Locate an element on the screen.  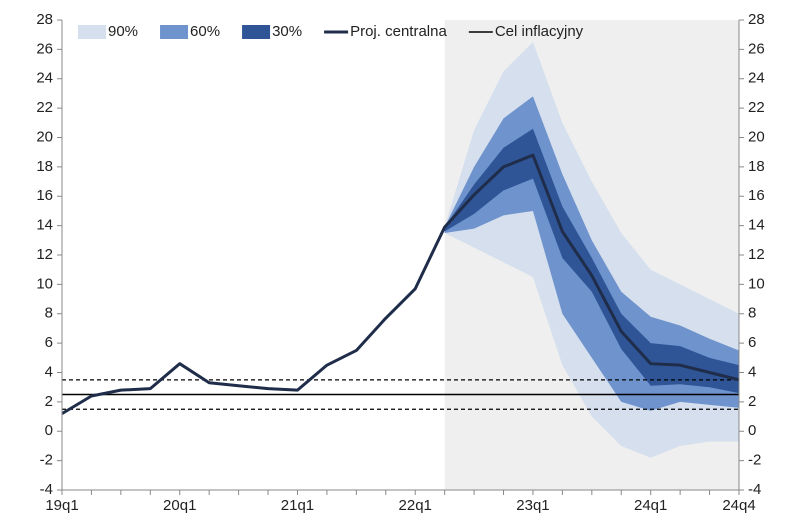
y2-tick-label: 10 is located at coordinates (756, 283).